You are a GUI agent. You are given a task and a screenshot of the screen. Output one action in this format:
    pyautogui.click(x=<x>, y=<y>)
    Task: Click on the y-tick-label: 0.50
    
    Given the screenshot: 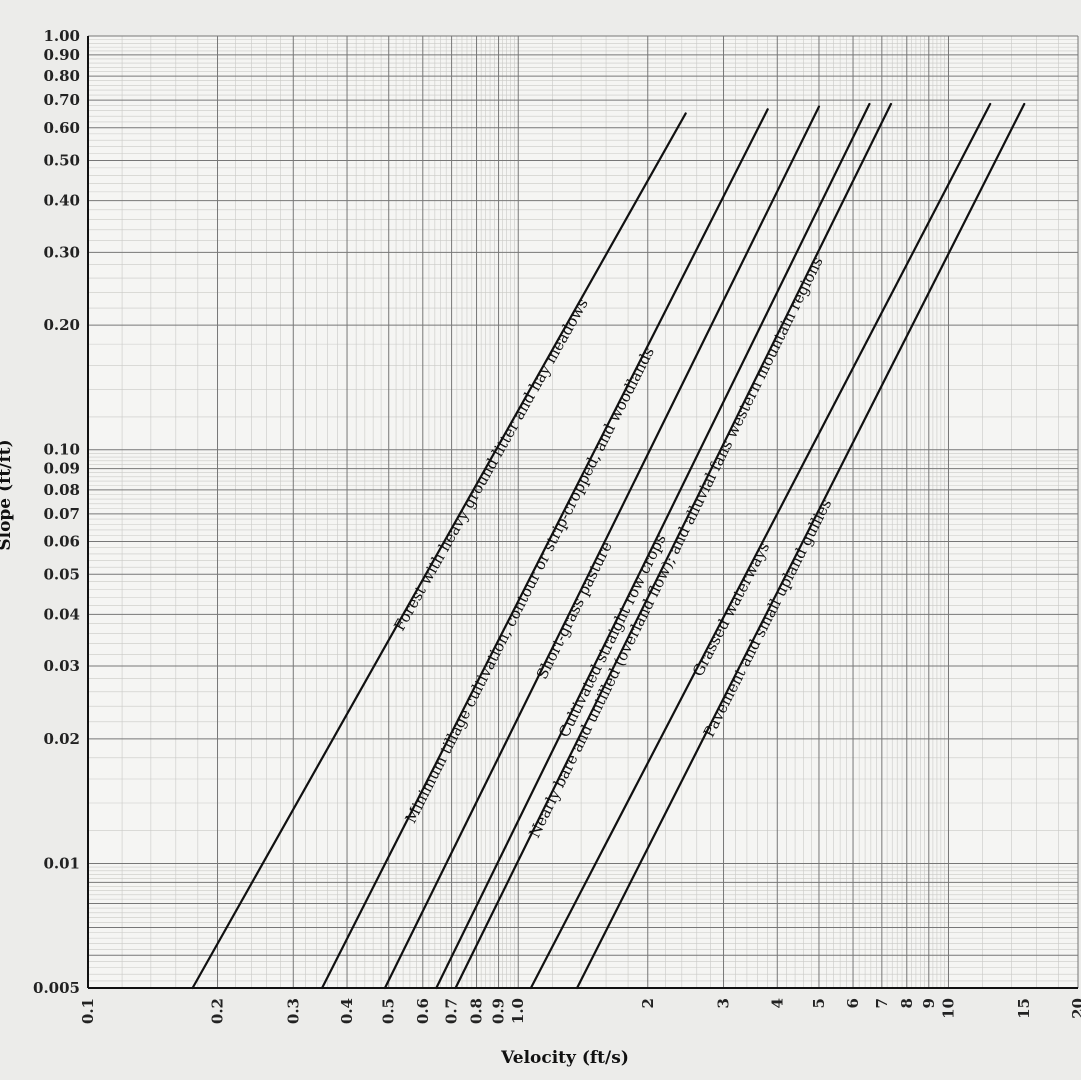 What is the action you would take?
    pyautogui.click(x=61, y=161)
    